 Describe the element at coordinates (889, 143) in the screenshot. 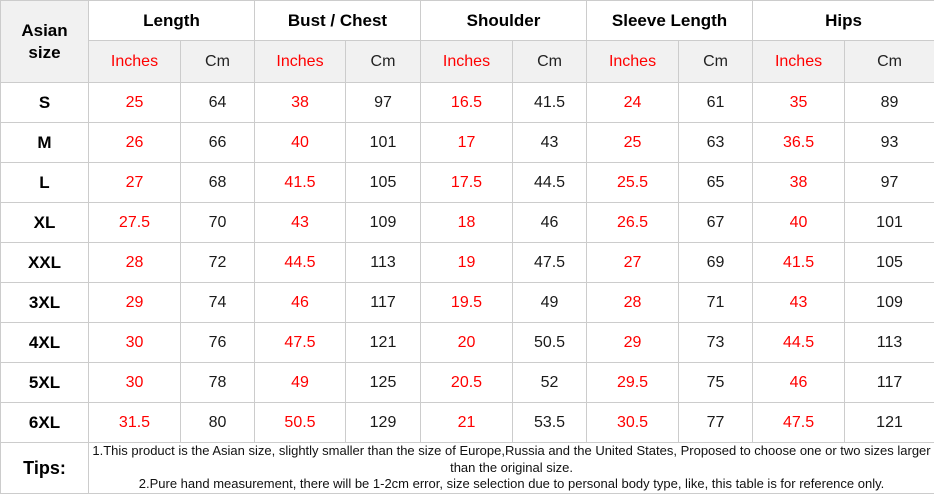

I see `cm-value-cell: 93` at that location.